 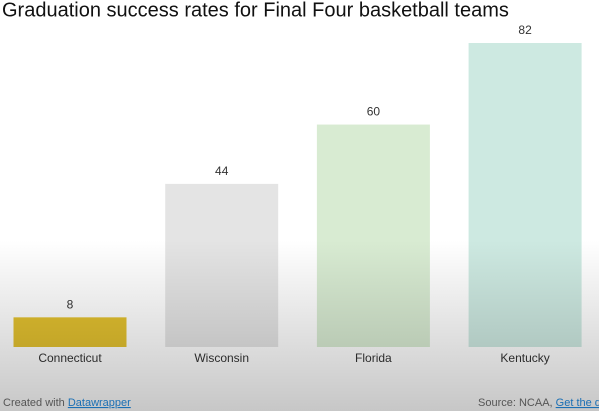 What do you see at coordinates (222, 171) in the screenshot?
I see `value-label: 44` at bounding box center [222, 171].